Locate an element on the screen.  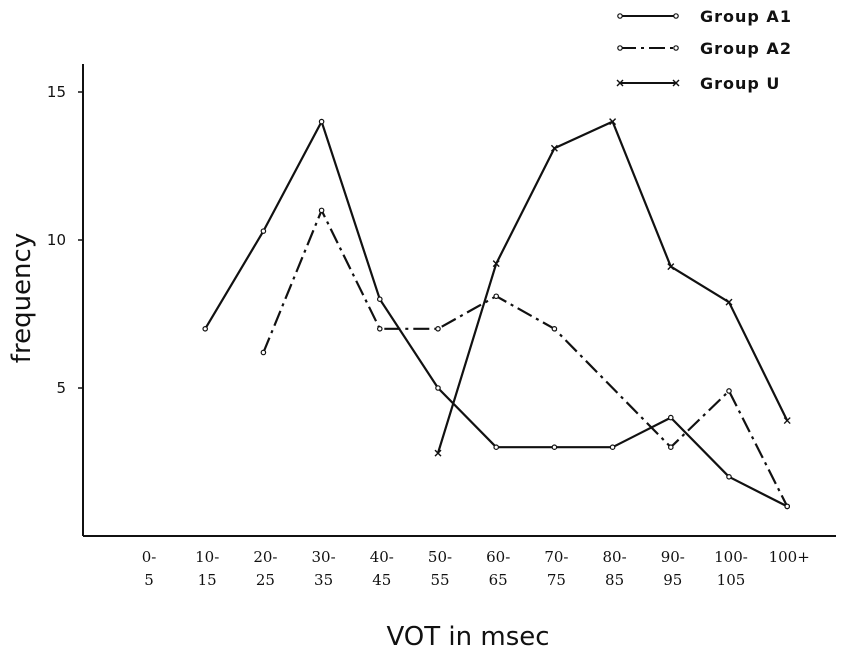
x-tick-label-1-bottom: 15 is located at coordinates (207, 580).